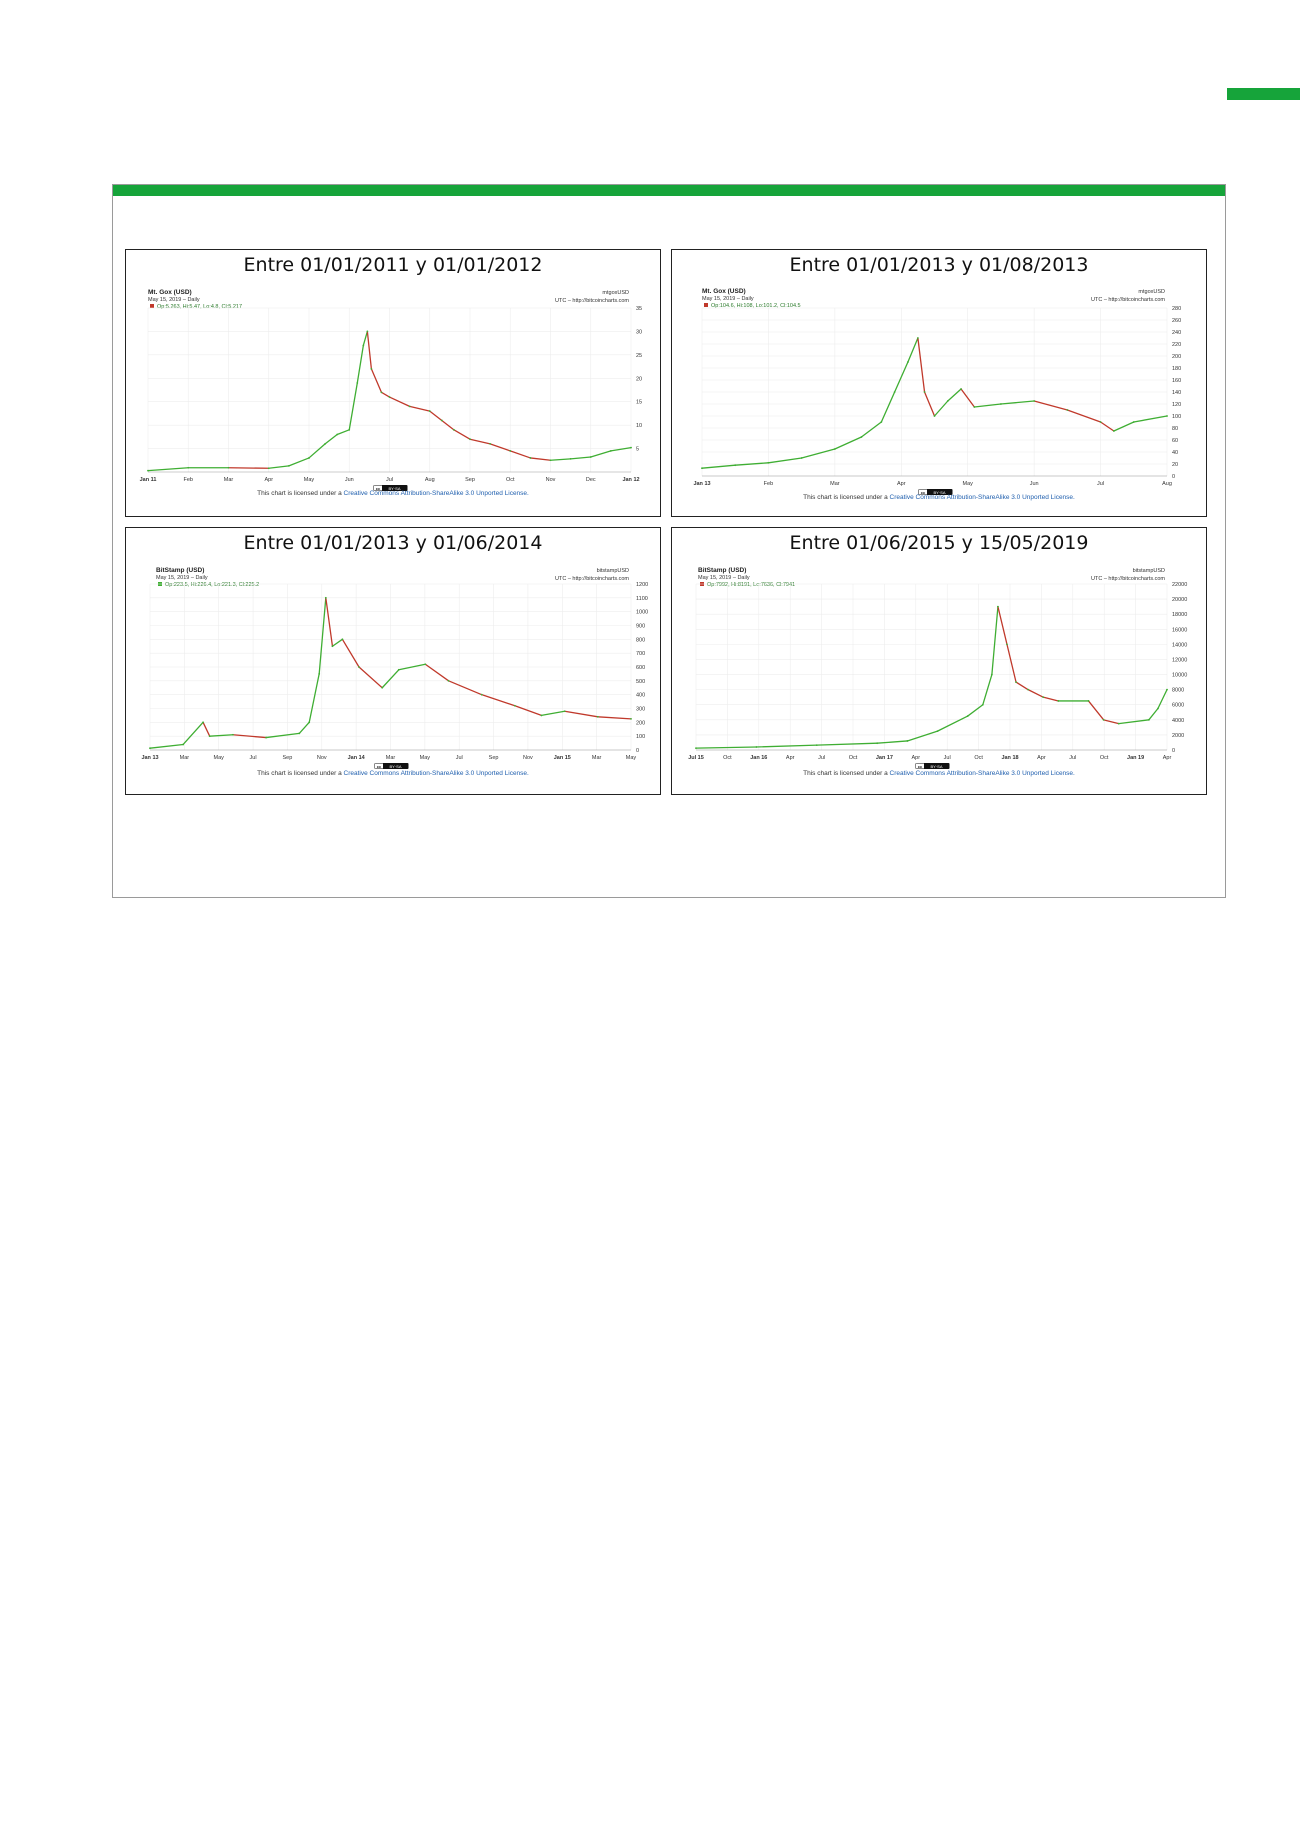 Image resolution: width=1300 pixels, height=1839 pixels. What do you see at coordinates (637, 450) in the screenshot?
I see `y-tick-label: 5` at bounding box center [637, 450].